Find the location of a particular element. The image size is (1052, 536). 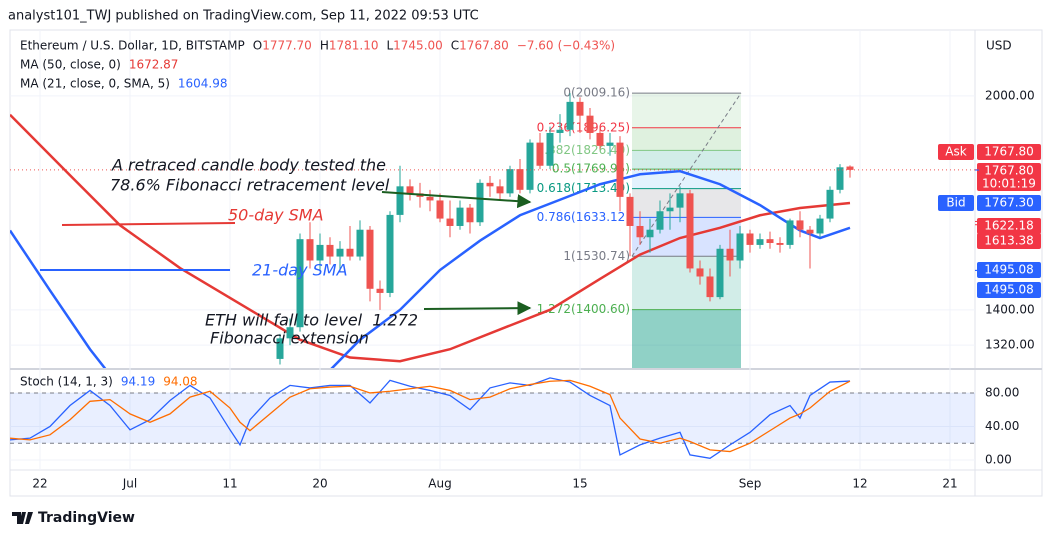

legend-text: (−0.43%) is located at coordinates (587, 46).